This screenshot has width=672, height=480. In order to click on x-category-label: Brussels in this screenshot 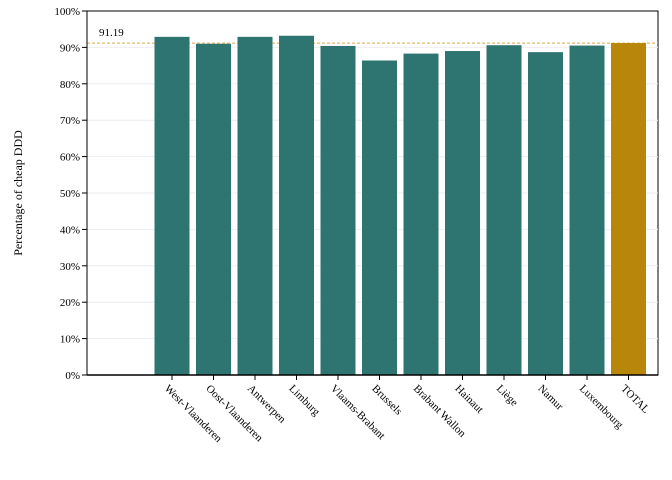, I will do `click(386, 400)`.